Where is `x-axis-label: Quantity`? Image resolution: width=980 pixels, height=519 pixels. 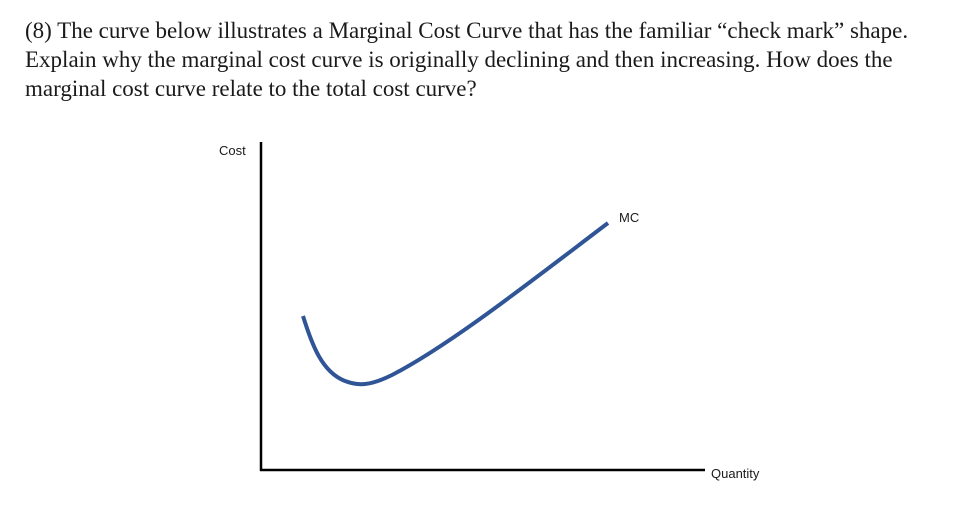 x-axis-label: Quantity is located at coordinates (735, 473).